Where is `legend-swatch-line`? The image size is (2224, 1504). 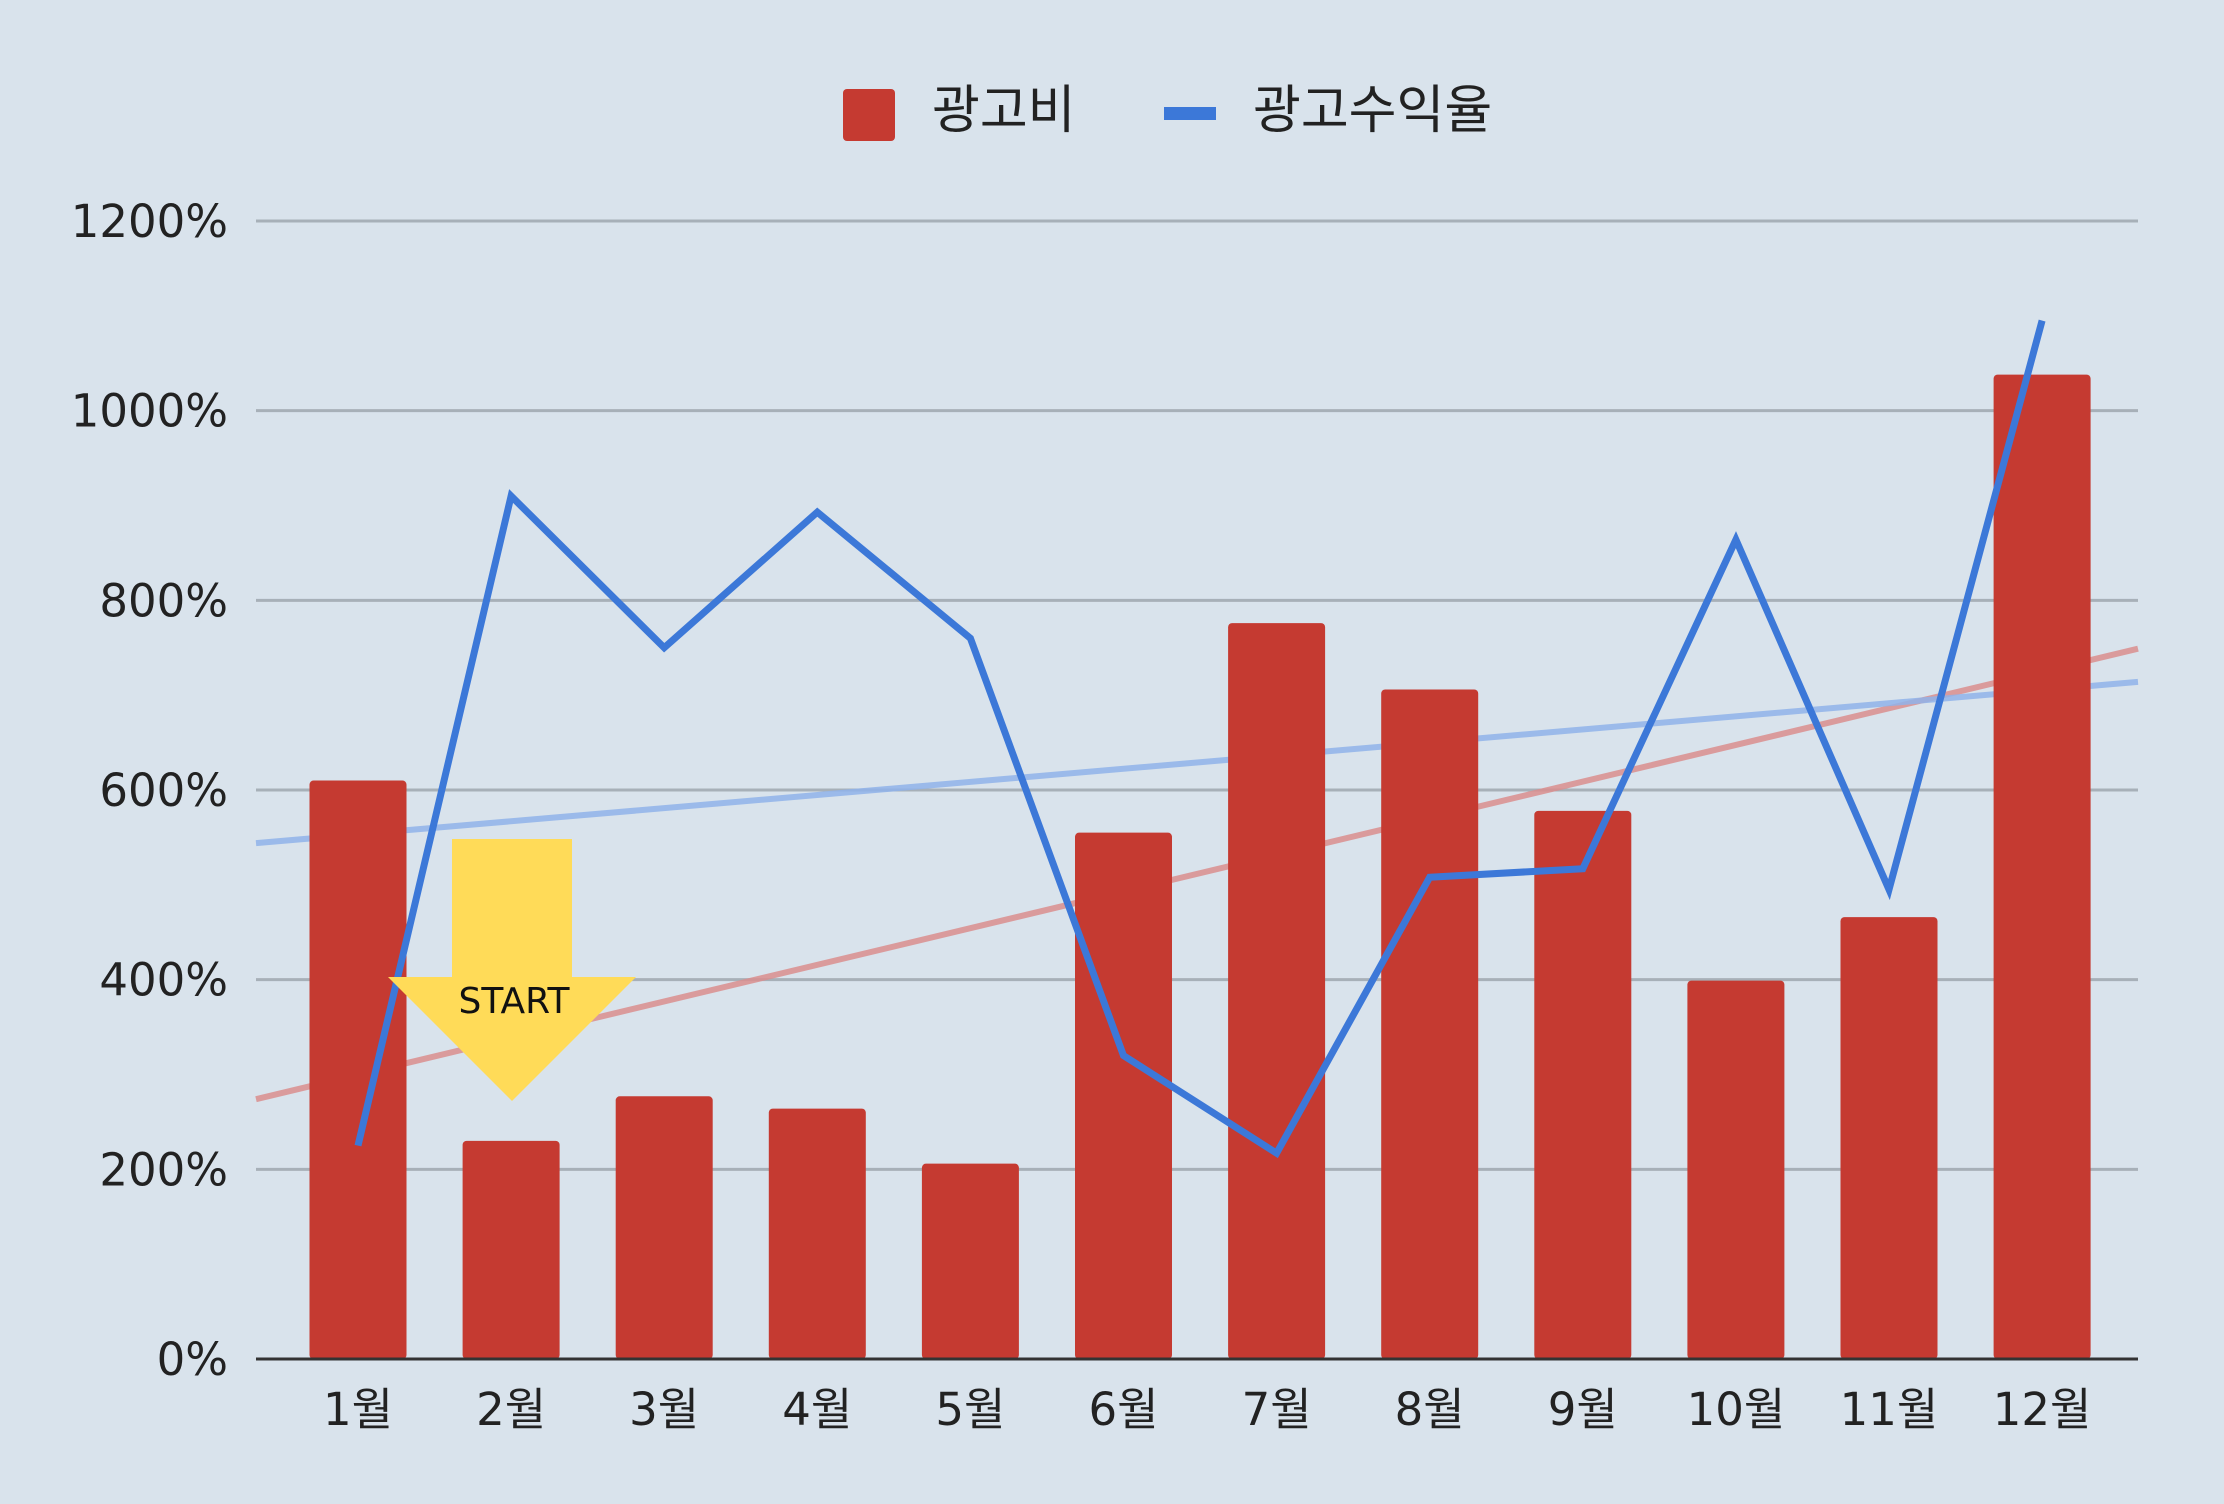
legend-swatch-line is located at coordinates (1190, 113).